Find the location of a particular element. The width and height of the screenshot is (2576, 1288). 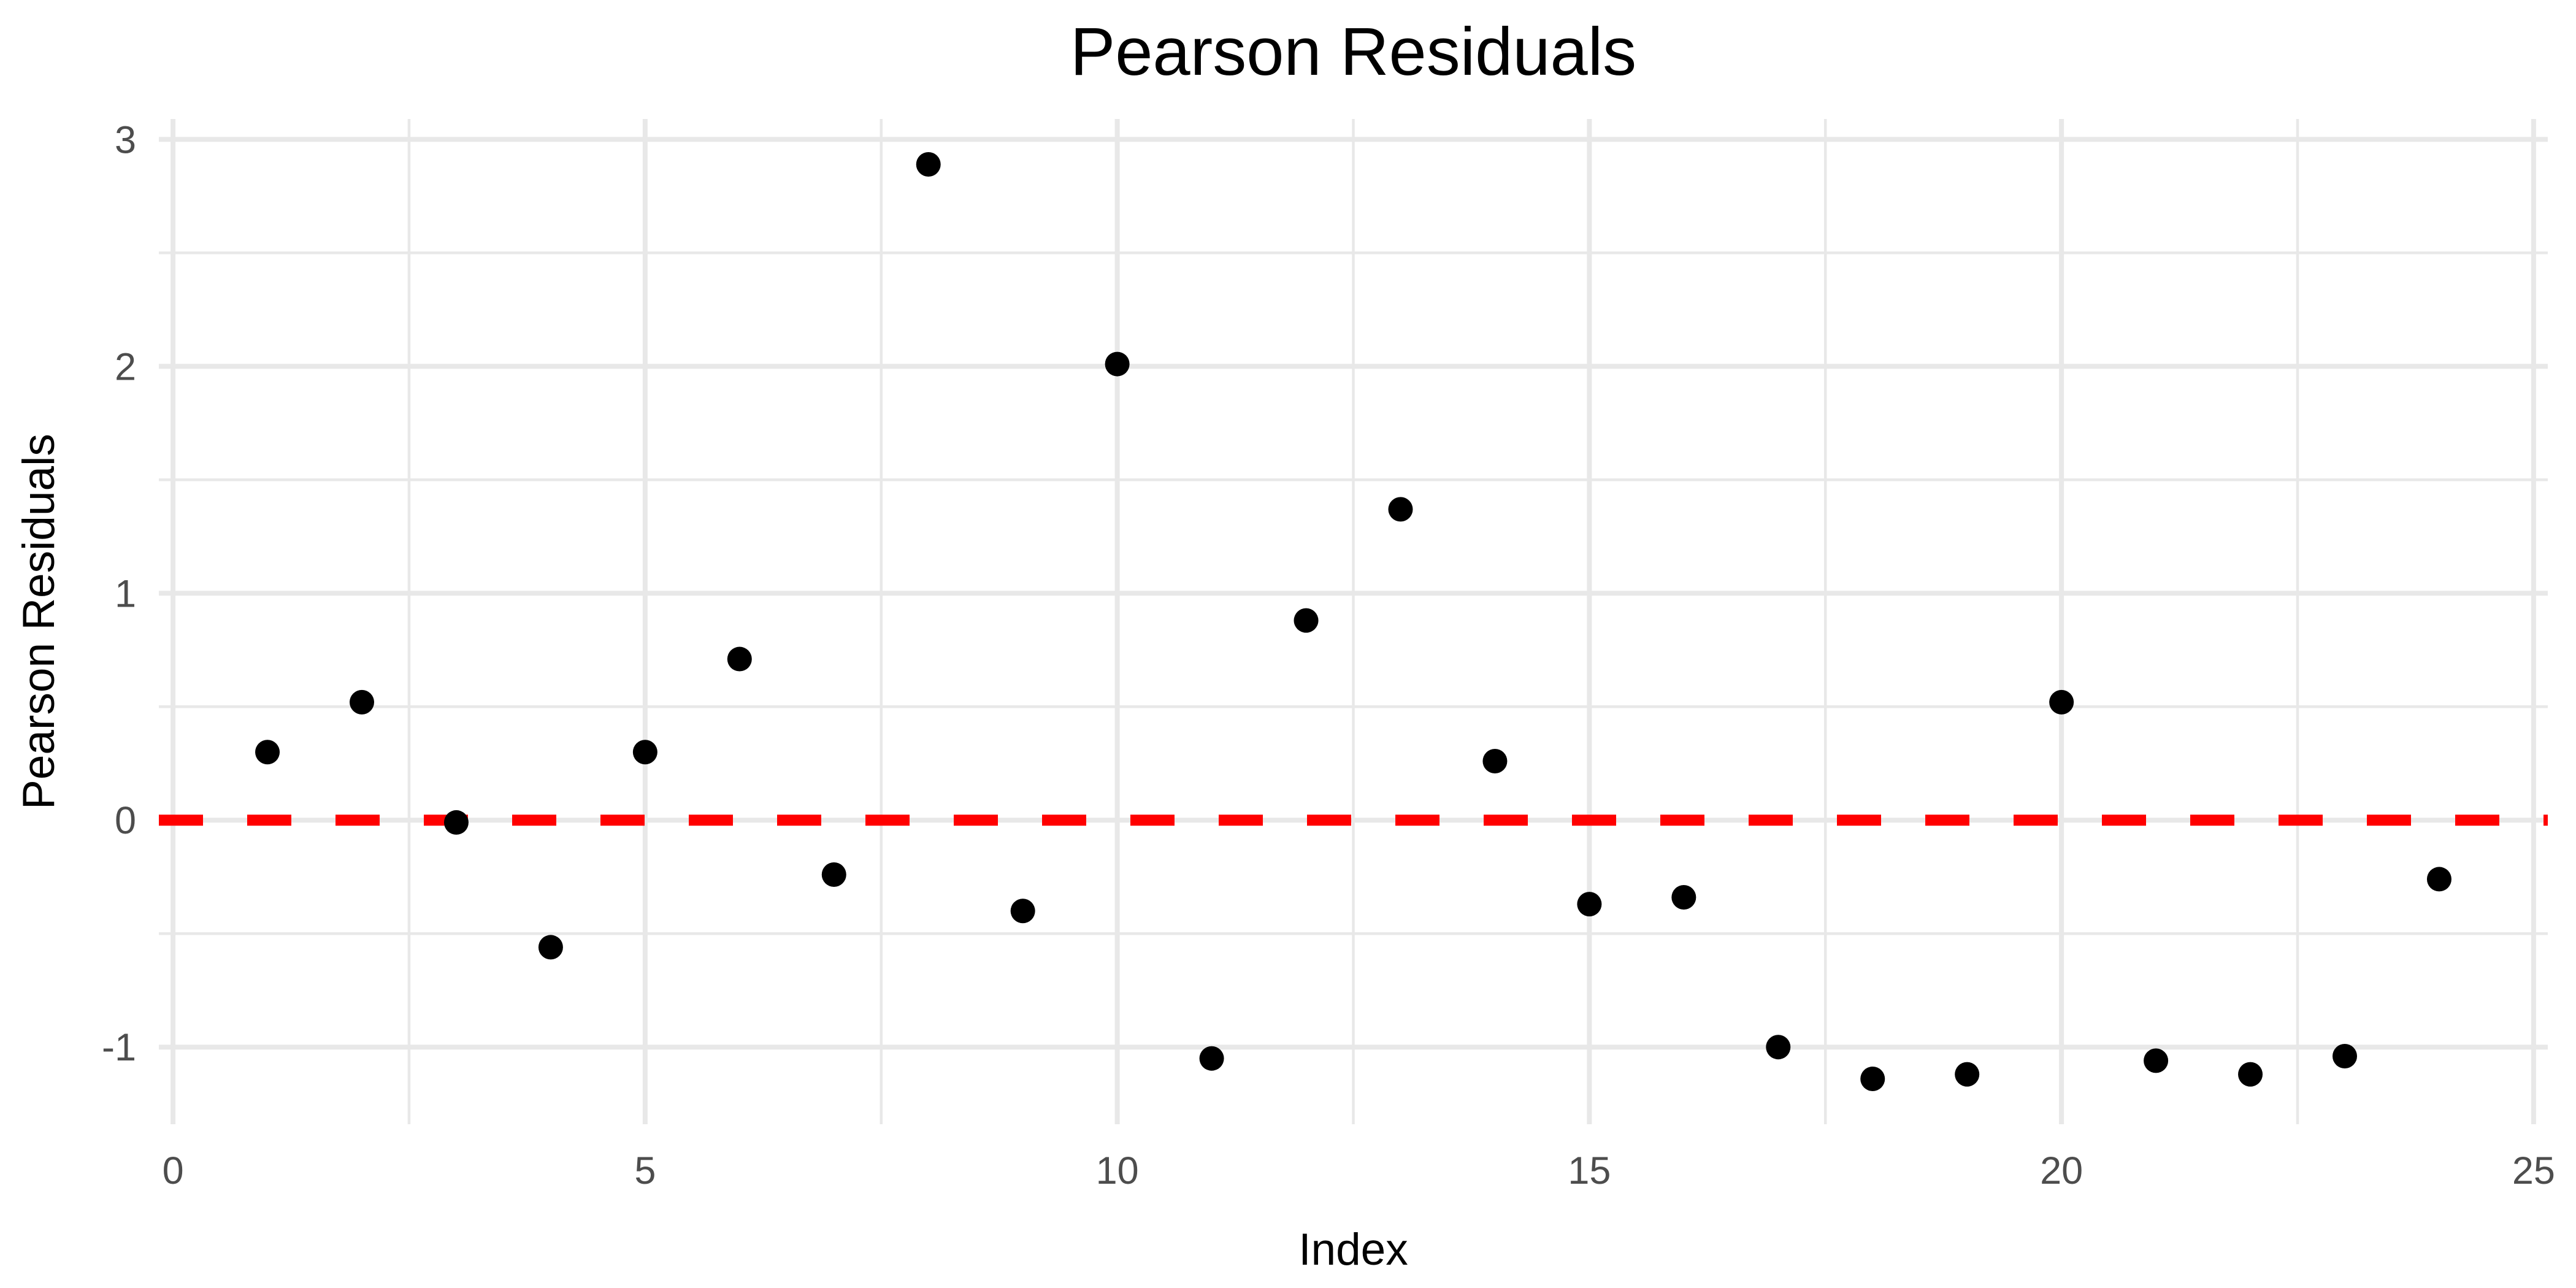

x-tick-label: 10 is located at coordinates (1117, 1170).